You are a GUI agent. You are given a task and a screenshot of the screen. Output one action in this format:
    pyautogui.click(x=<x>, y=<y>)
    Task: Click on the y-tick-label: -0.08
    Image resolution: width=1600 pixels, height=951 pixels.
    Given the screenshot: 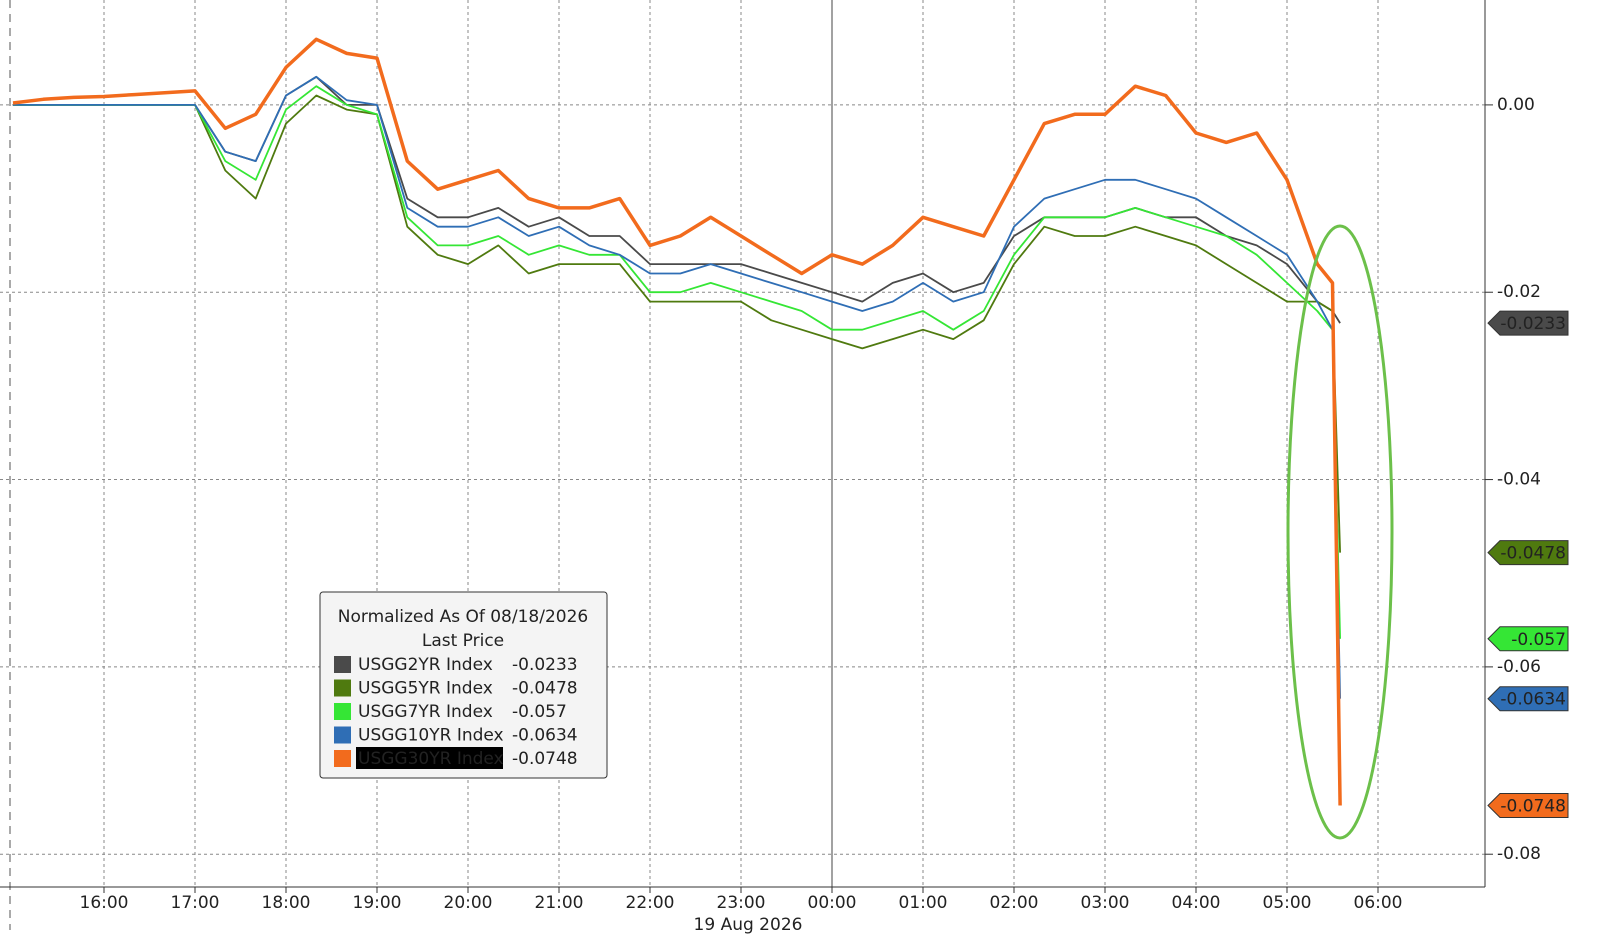 What is the action you would take?
    pyautogui.click(x=1519, y=854)
    